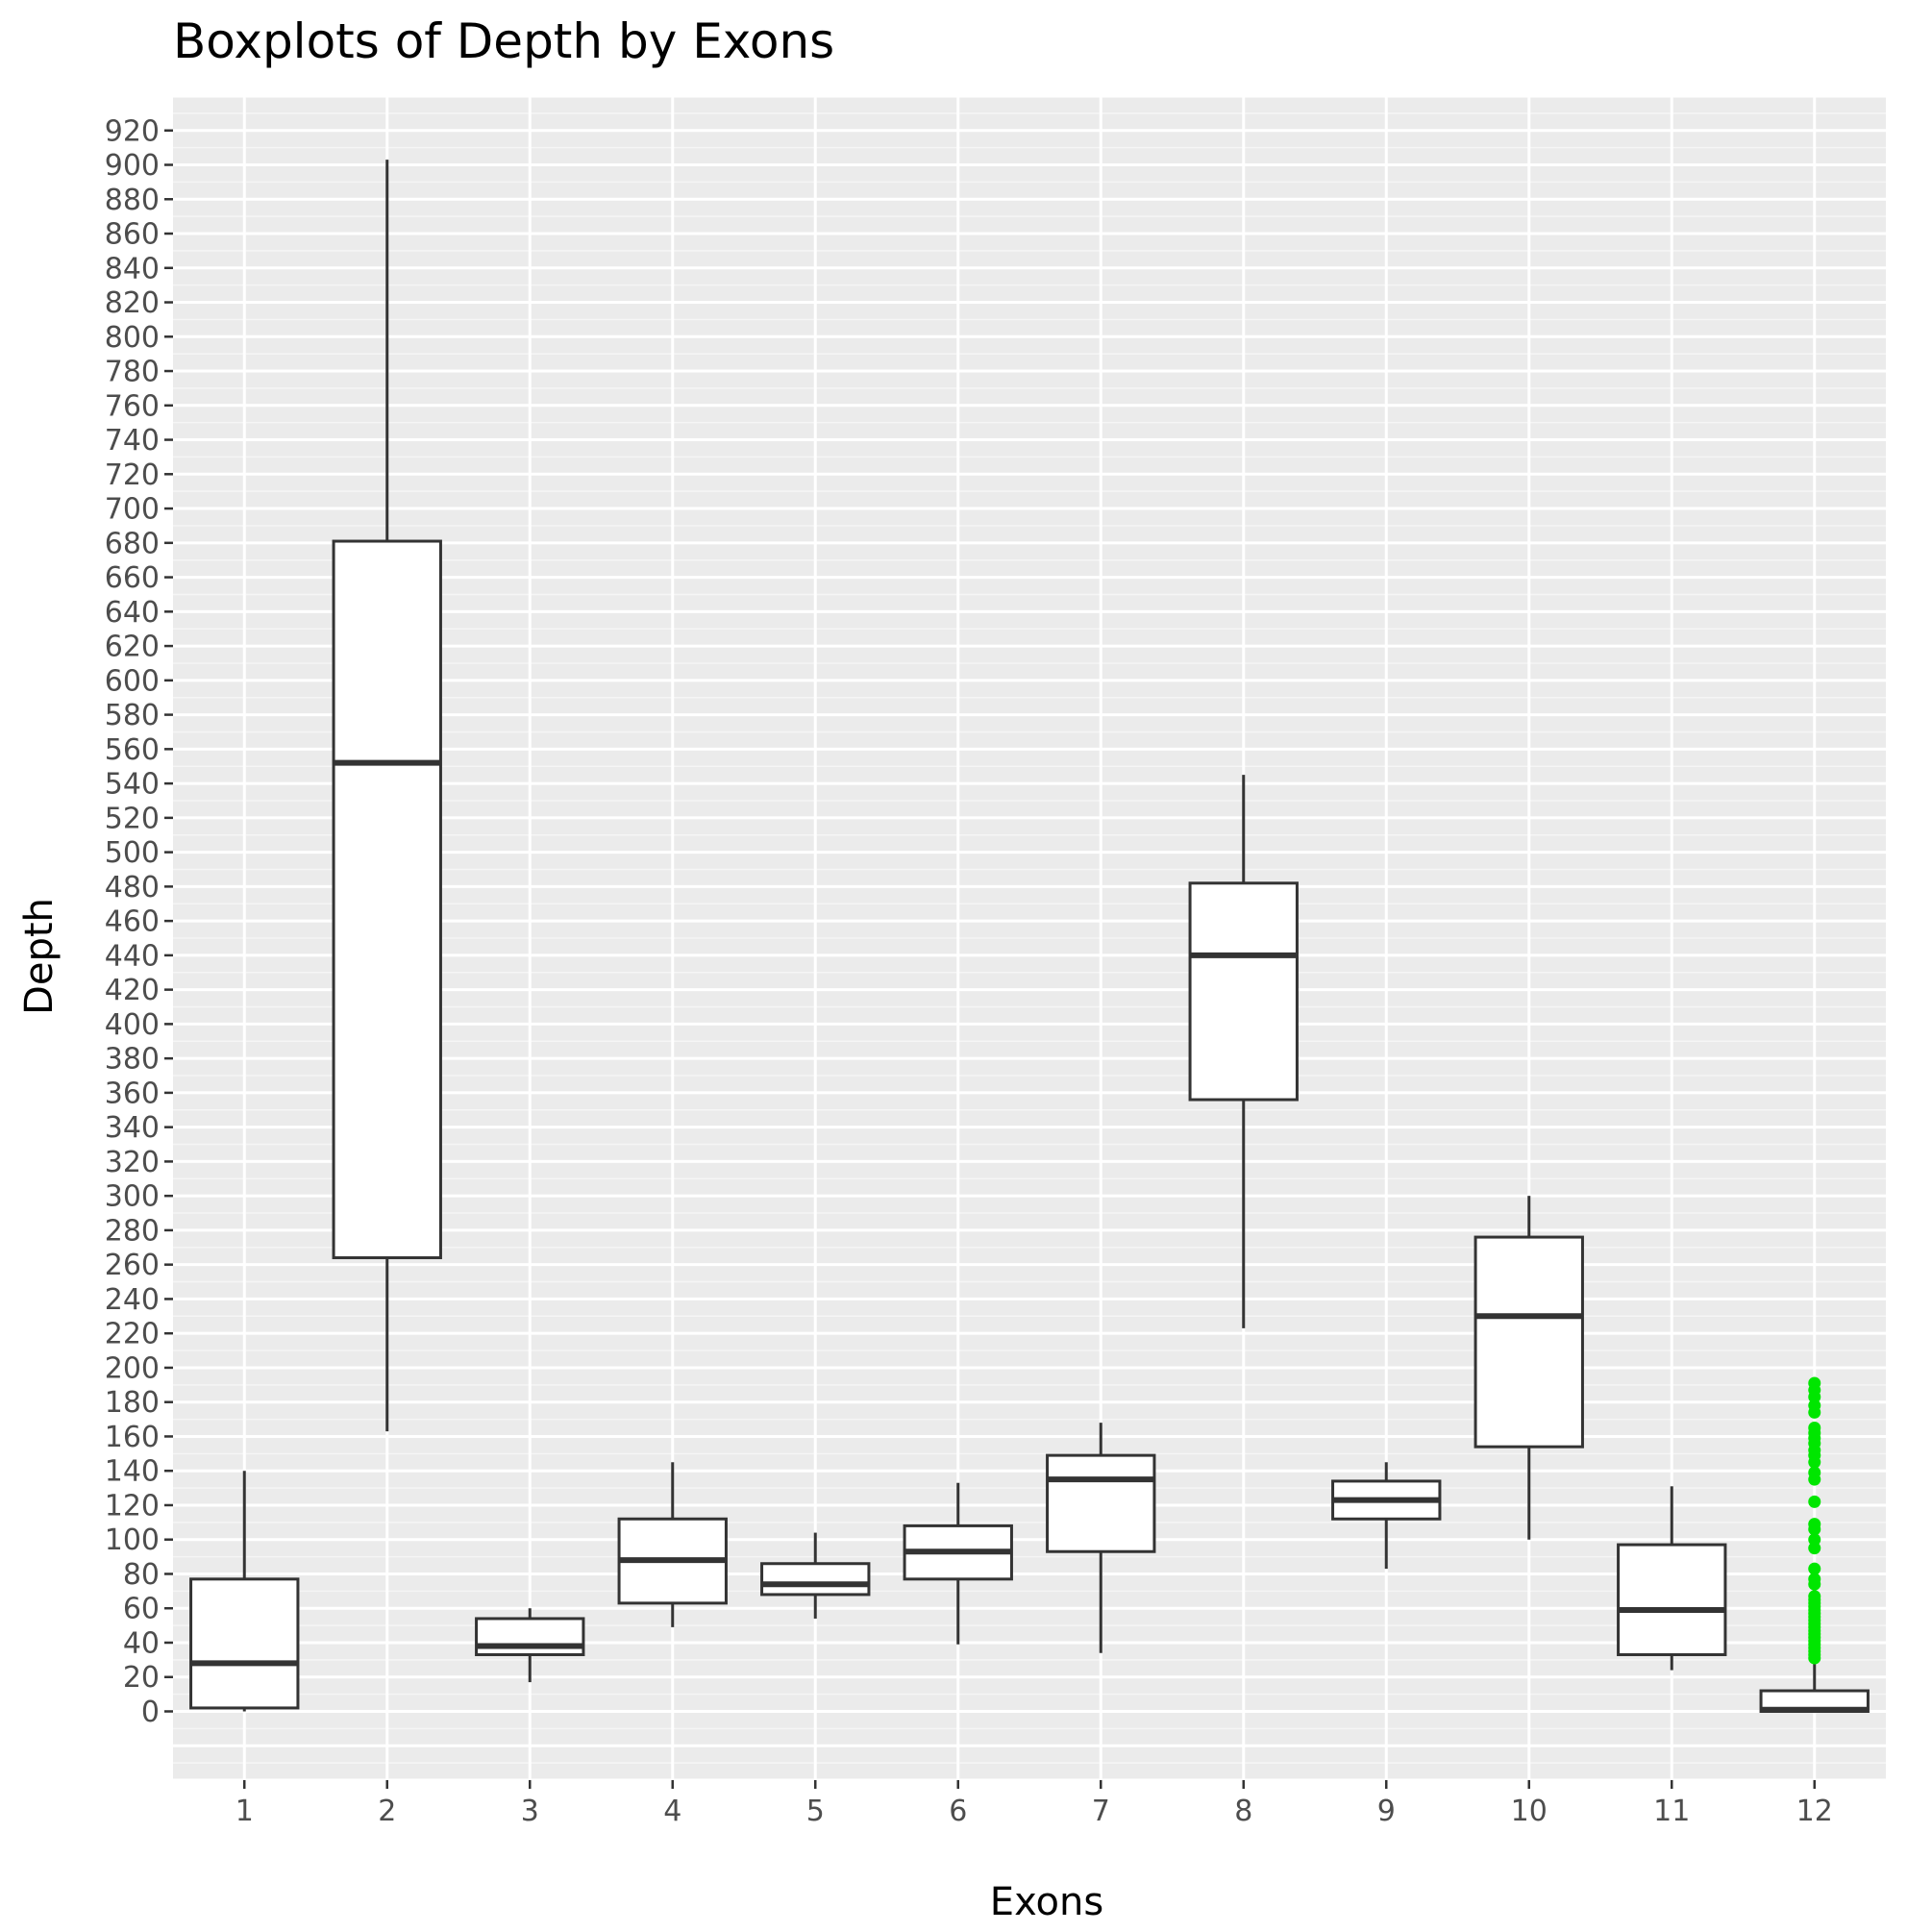  What do you see at coordinates (151, 1713) in the screenshot?
I see `y-tick-label: 0` at bounding box center [151, 1713].